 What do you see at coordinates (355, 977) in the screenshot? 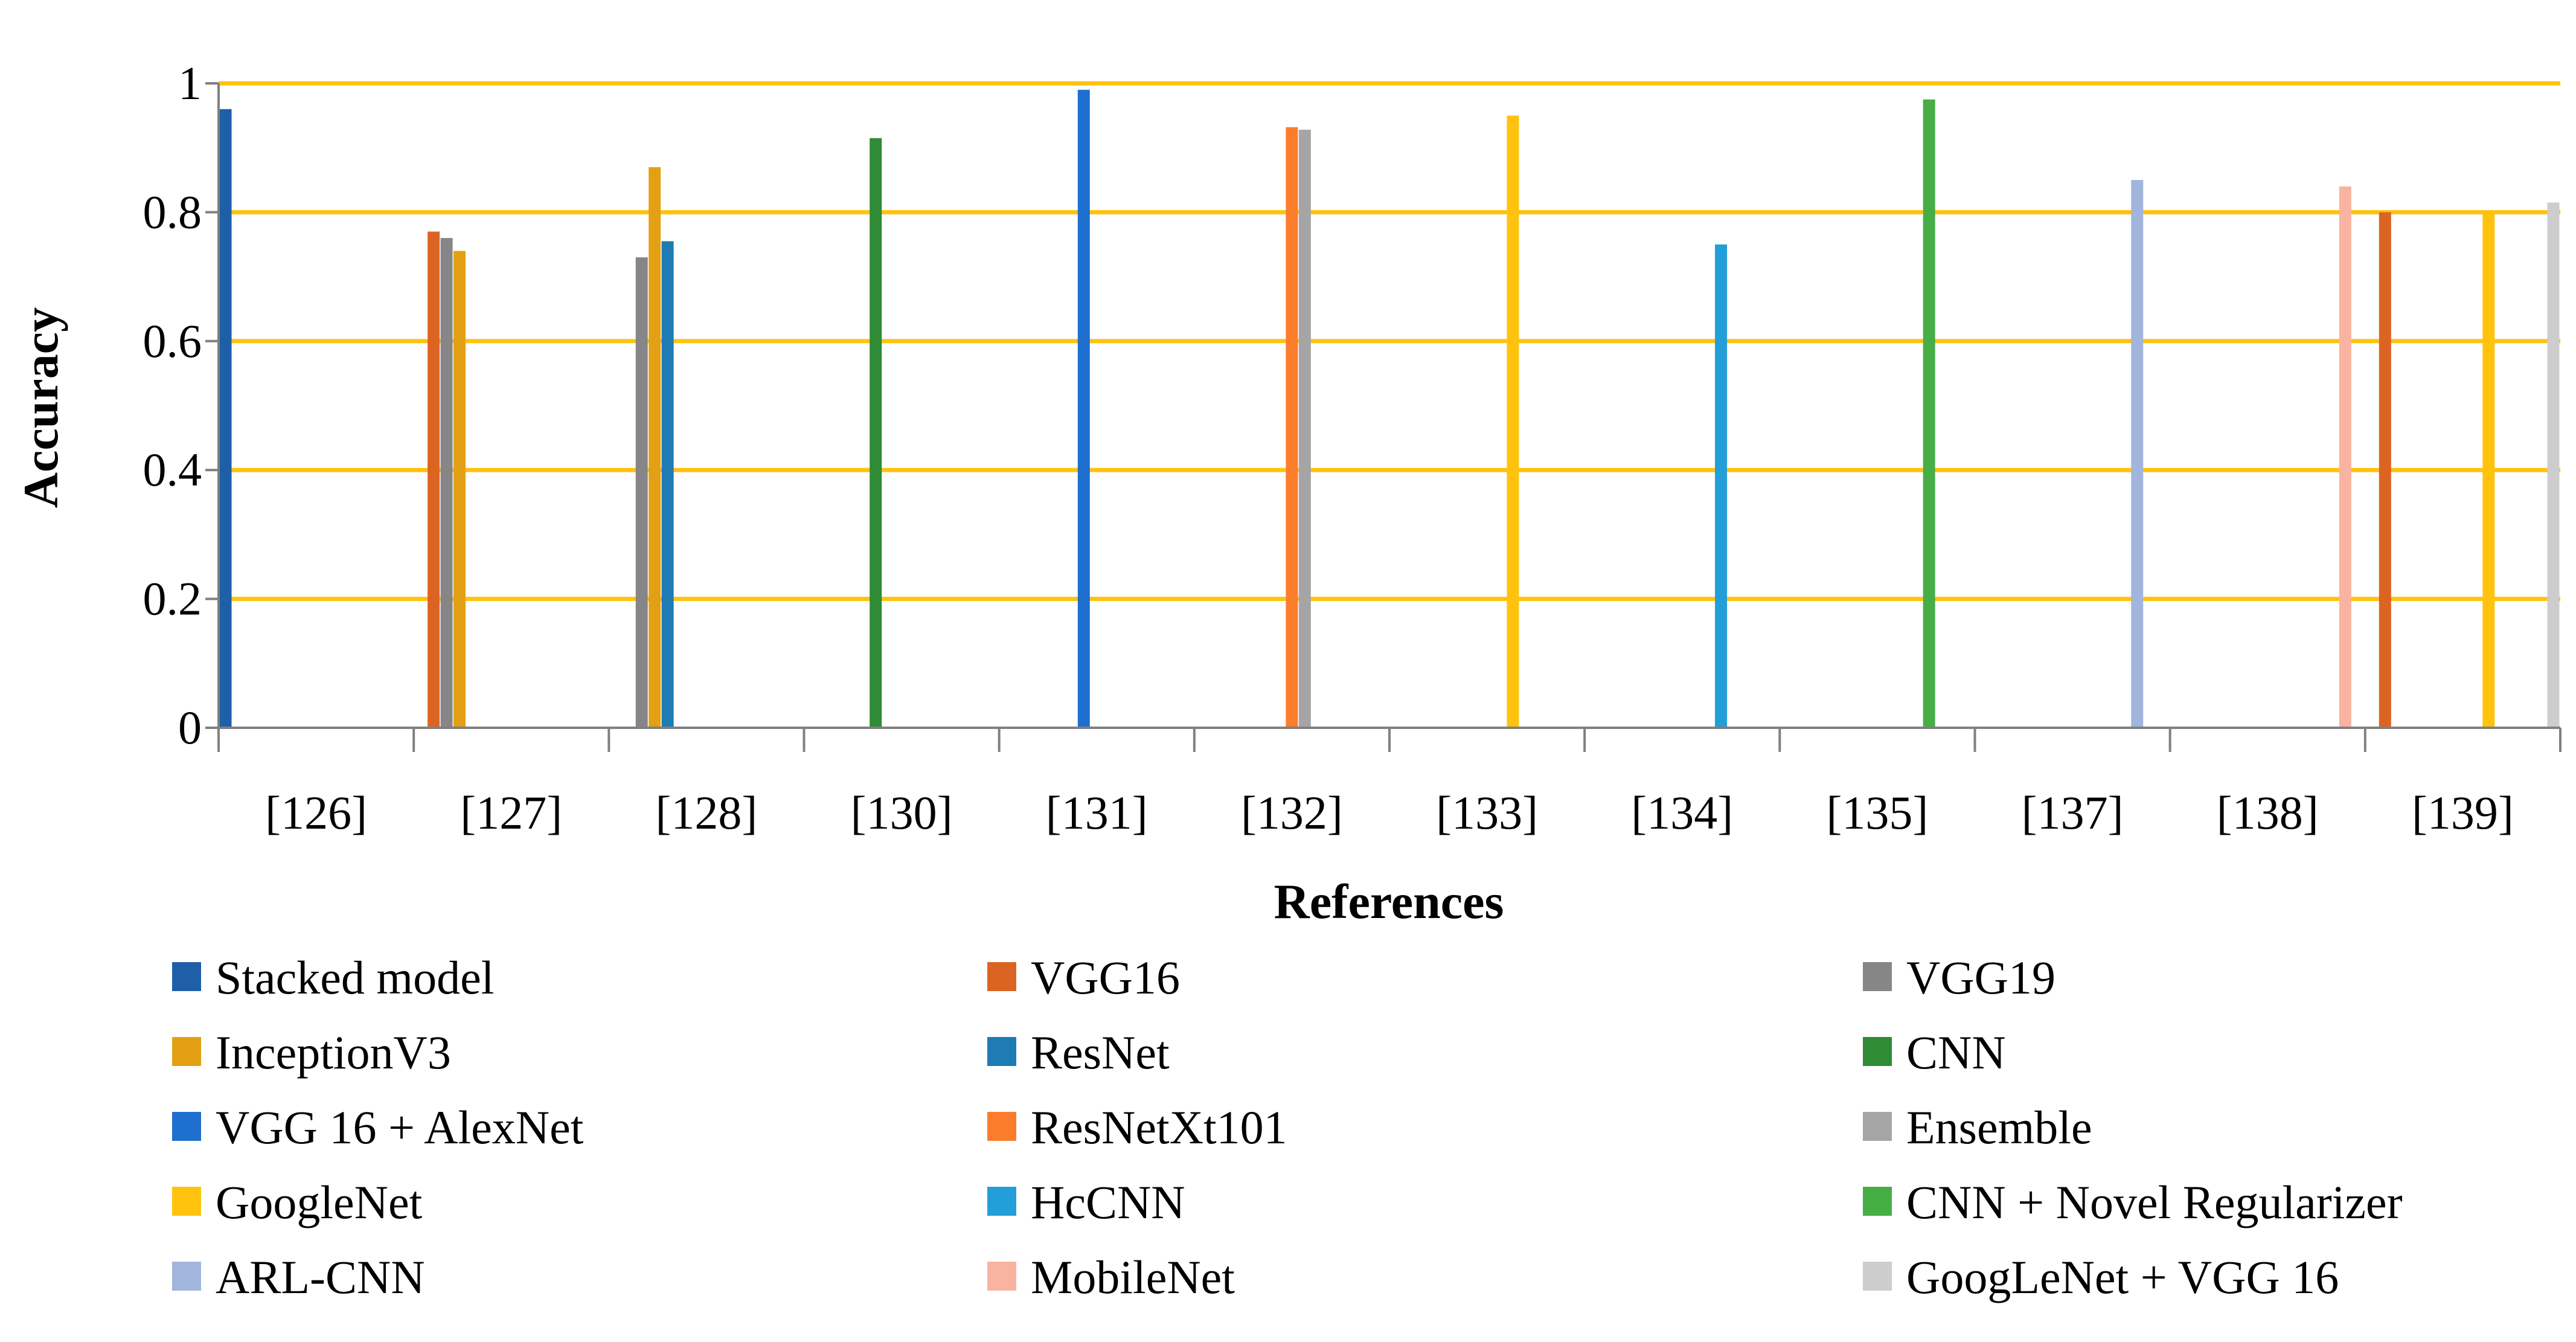
I see `legend-label: Stacked model` at bounding box center [355, 977].